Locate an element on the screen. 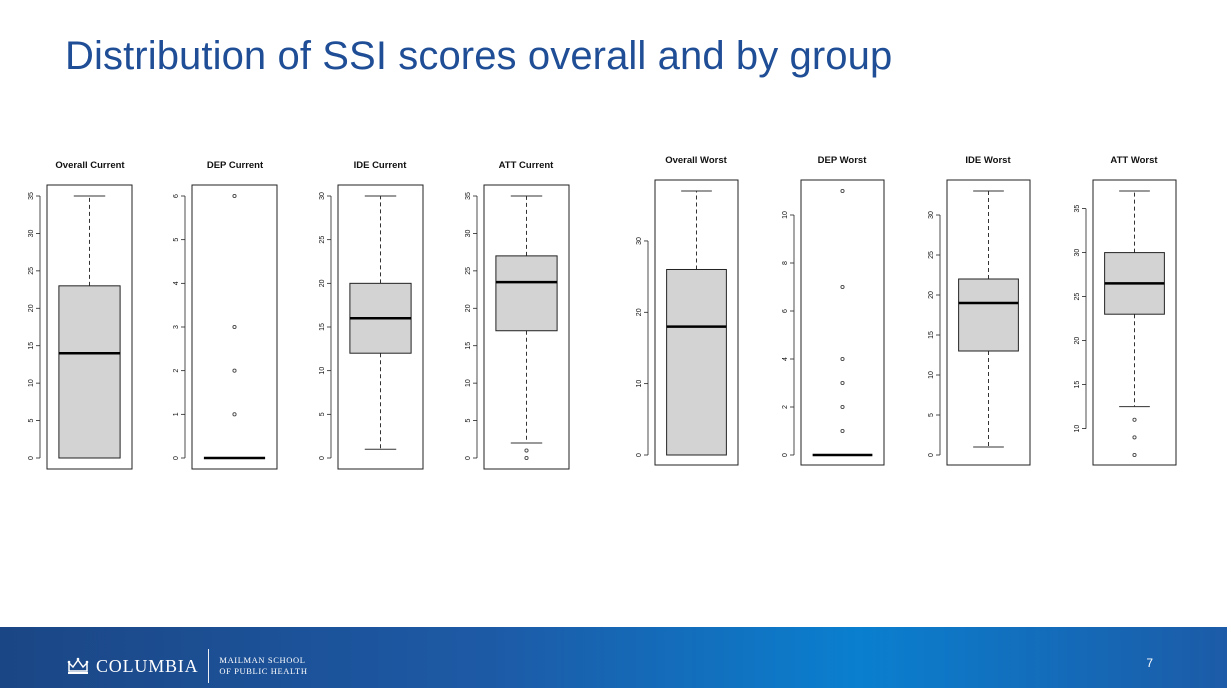 The image size is (1231, 688). brand-name: COLUMBIA is located at coordinates (147, 665).